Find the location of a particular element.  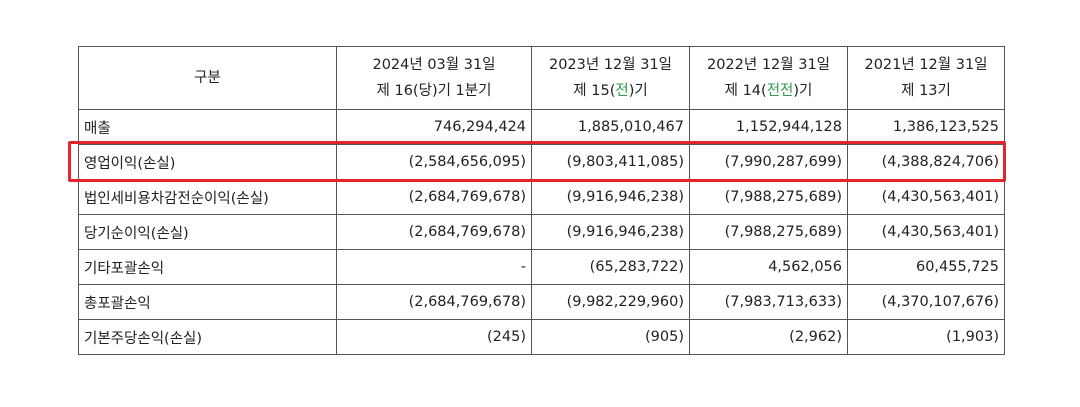

header-period-cell: 2024년 03월 31일 제 16(당)기 1분기 is located at coordinates (434, 78).